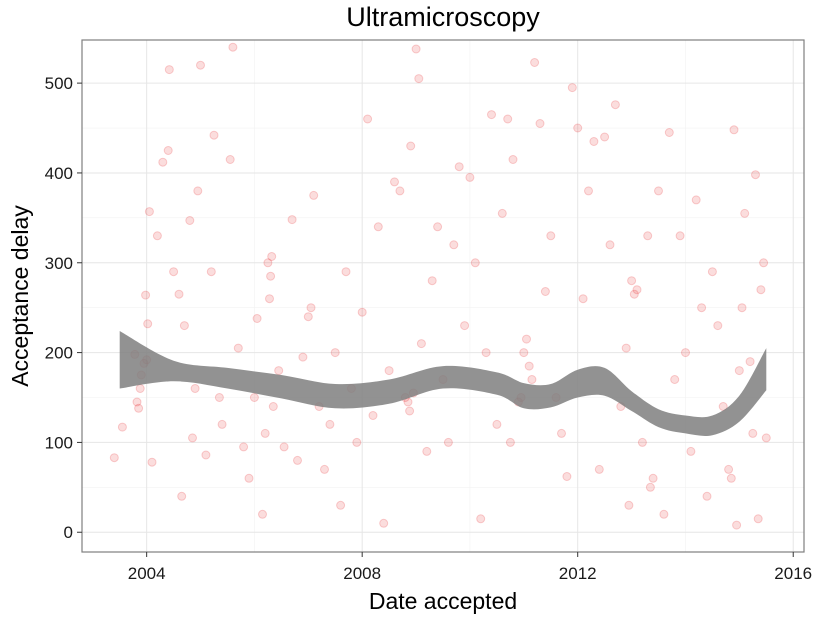  Describe the element at coordinates (443, 601) in the screenshot. I see `x-axis-title: Date accepted` at that location.